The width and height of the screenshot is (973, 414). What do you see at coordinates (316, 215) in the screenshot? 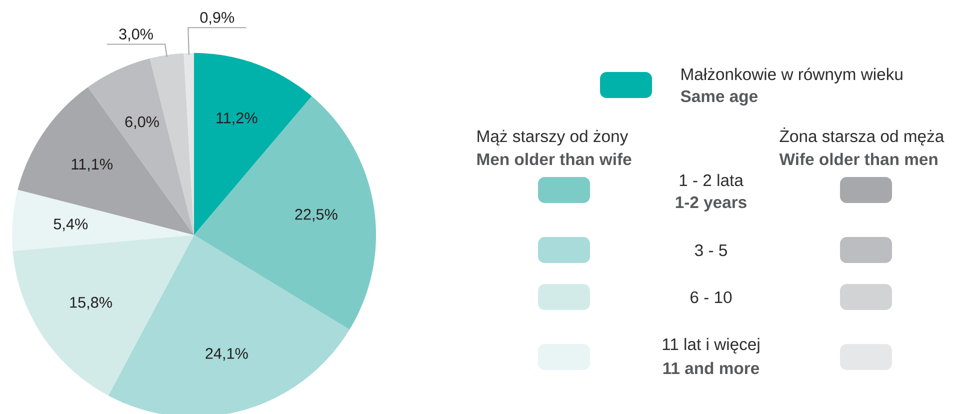
I see `data-label: 22,5%` at bounding box center [316, 215].